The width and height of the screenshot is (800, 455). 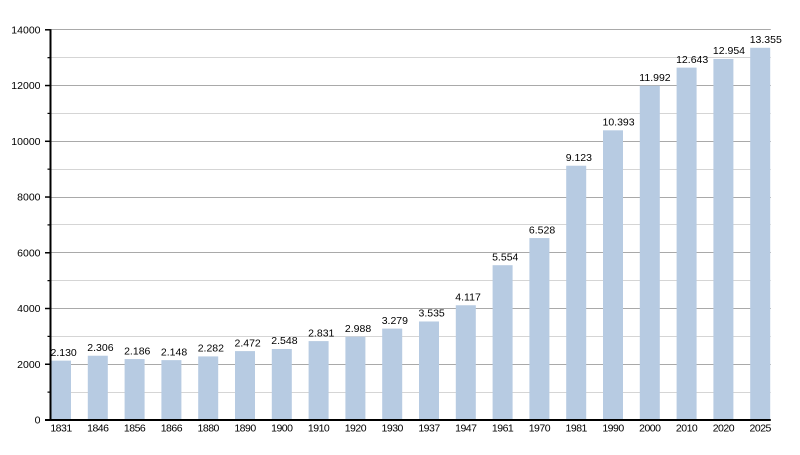 What do you see at coordinates (687, 429) in the screenshot?
I see `svg-text: 2010` at bounding box center [687, 429].